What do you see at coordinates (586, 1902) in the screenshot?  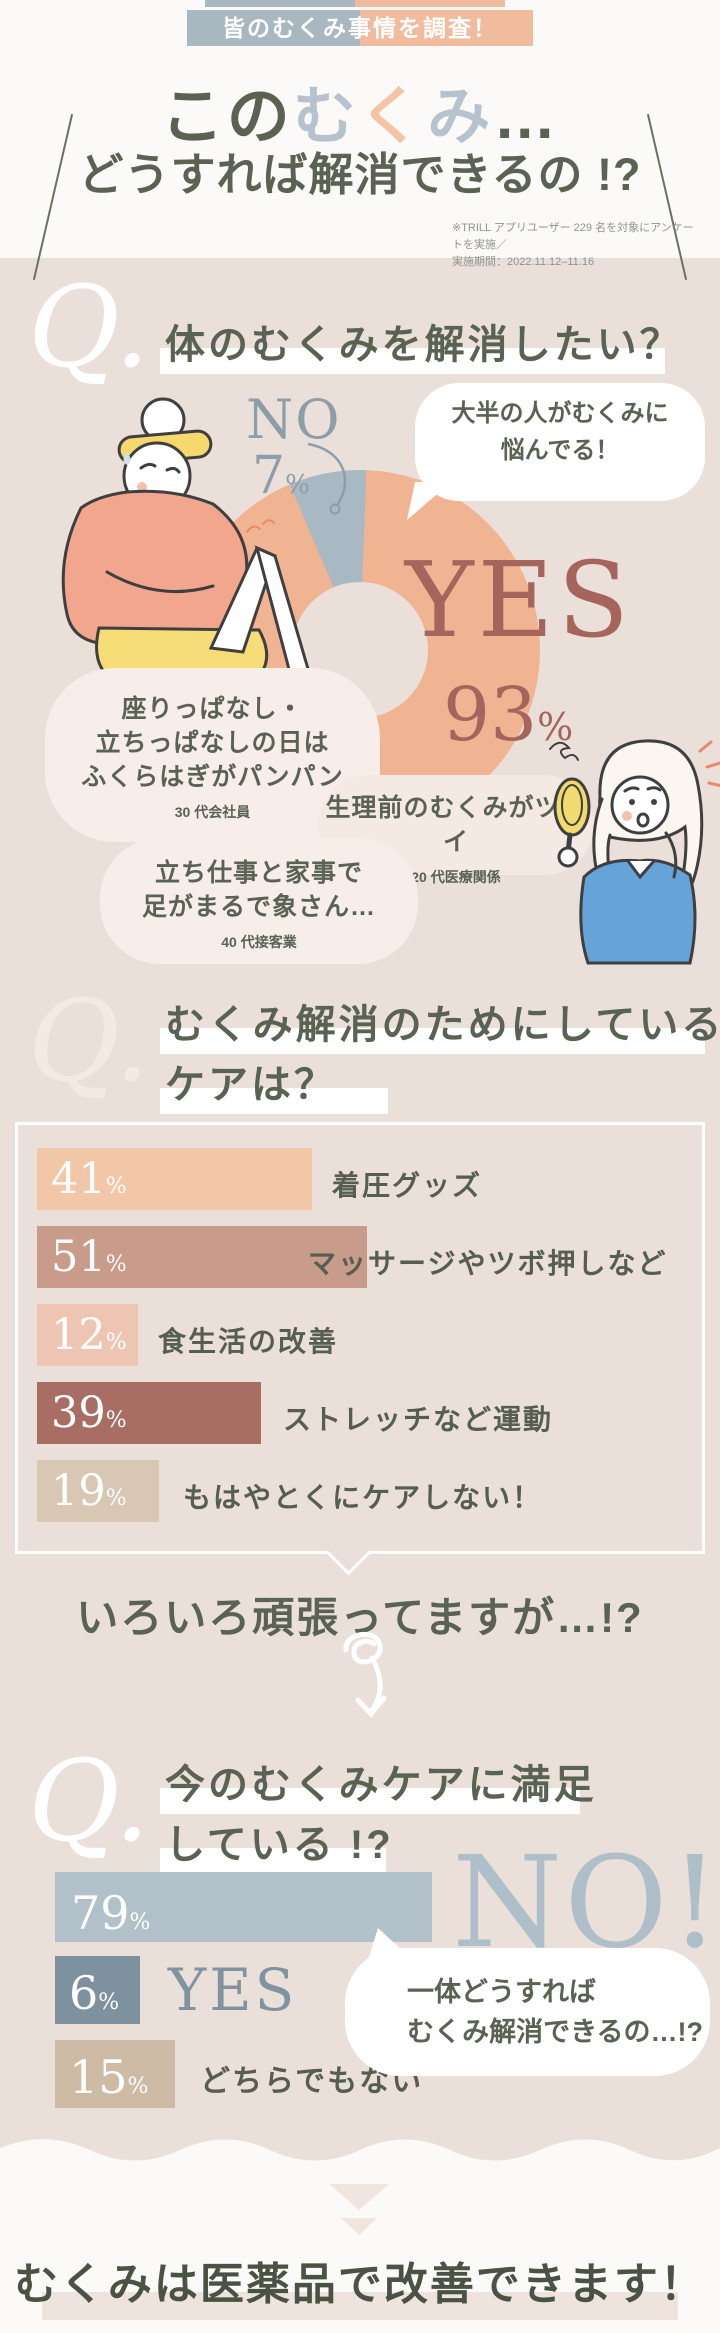 I see `q3-no-big-label: NO!` at bounding box center [586, 1902].